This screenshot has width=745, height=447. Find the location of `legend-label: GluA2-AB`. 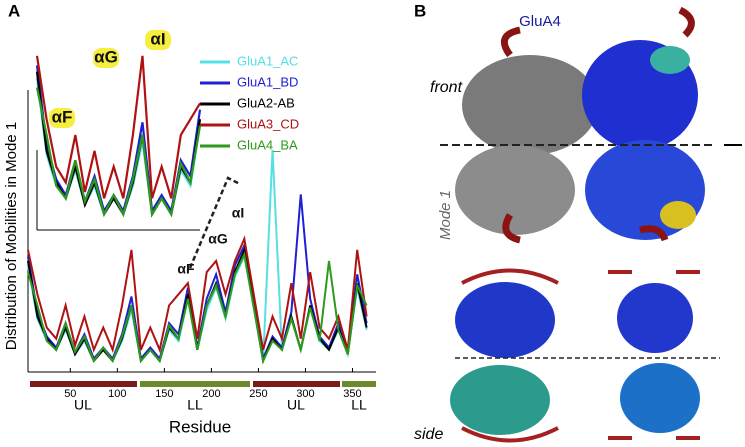

legend-label: GluA2-AB is located at coordinates (266, 102).